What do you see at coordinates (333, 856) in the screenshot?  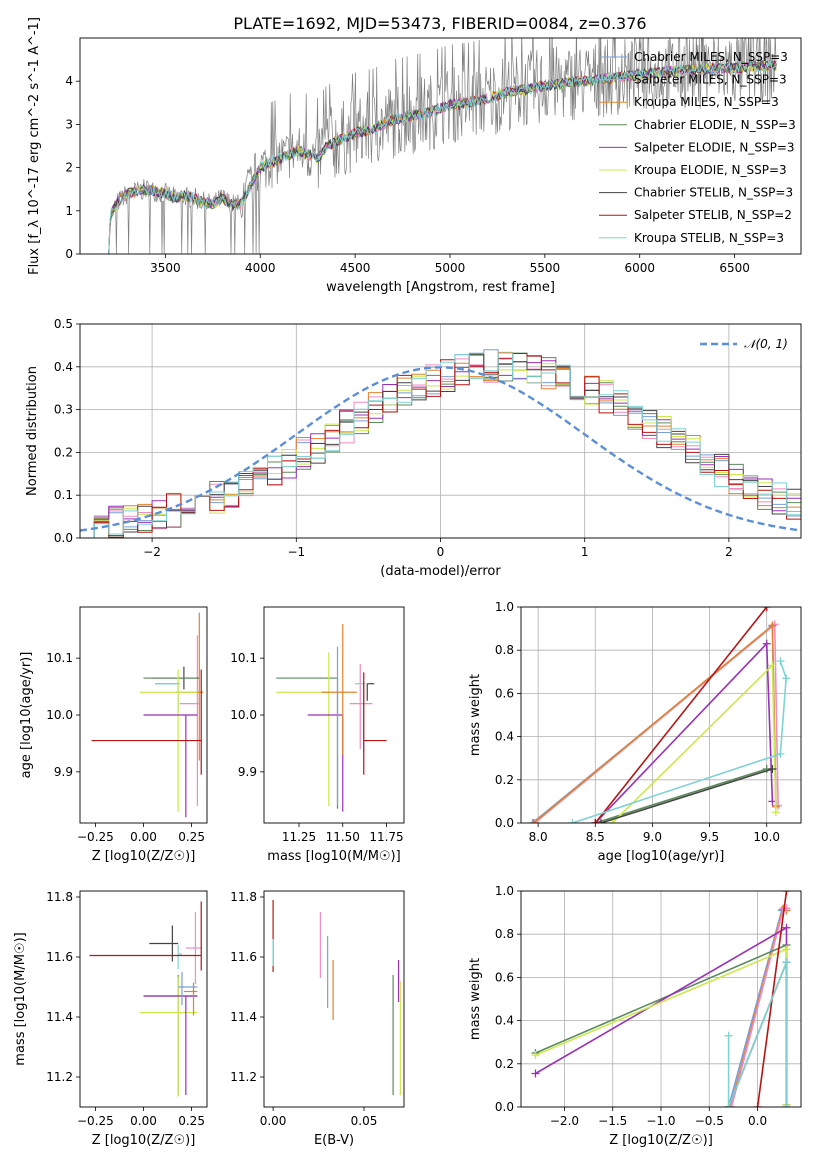 I see `x-axis-label: mass [log10(M/M☉)]` at bounding box center [333, 856].